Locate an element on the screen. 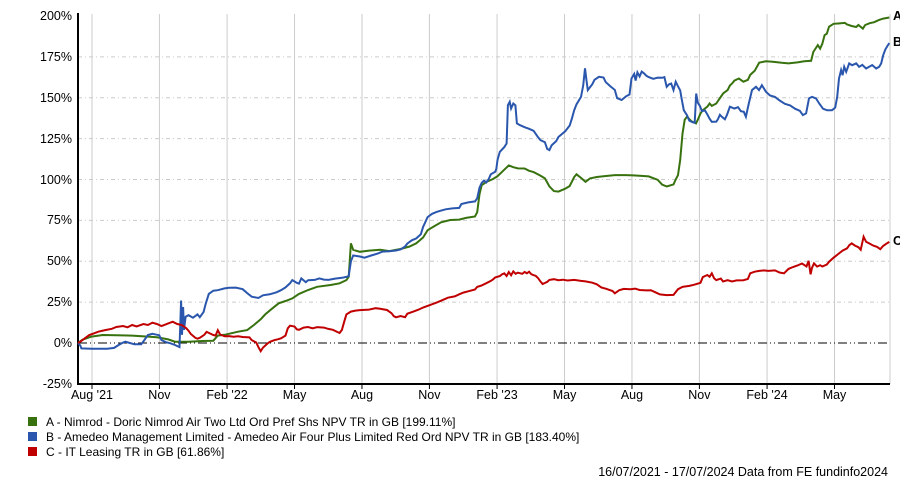  y-axis-label: 150% is located at coordinates (56, 97).